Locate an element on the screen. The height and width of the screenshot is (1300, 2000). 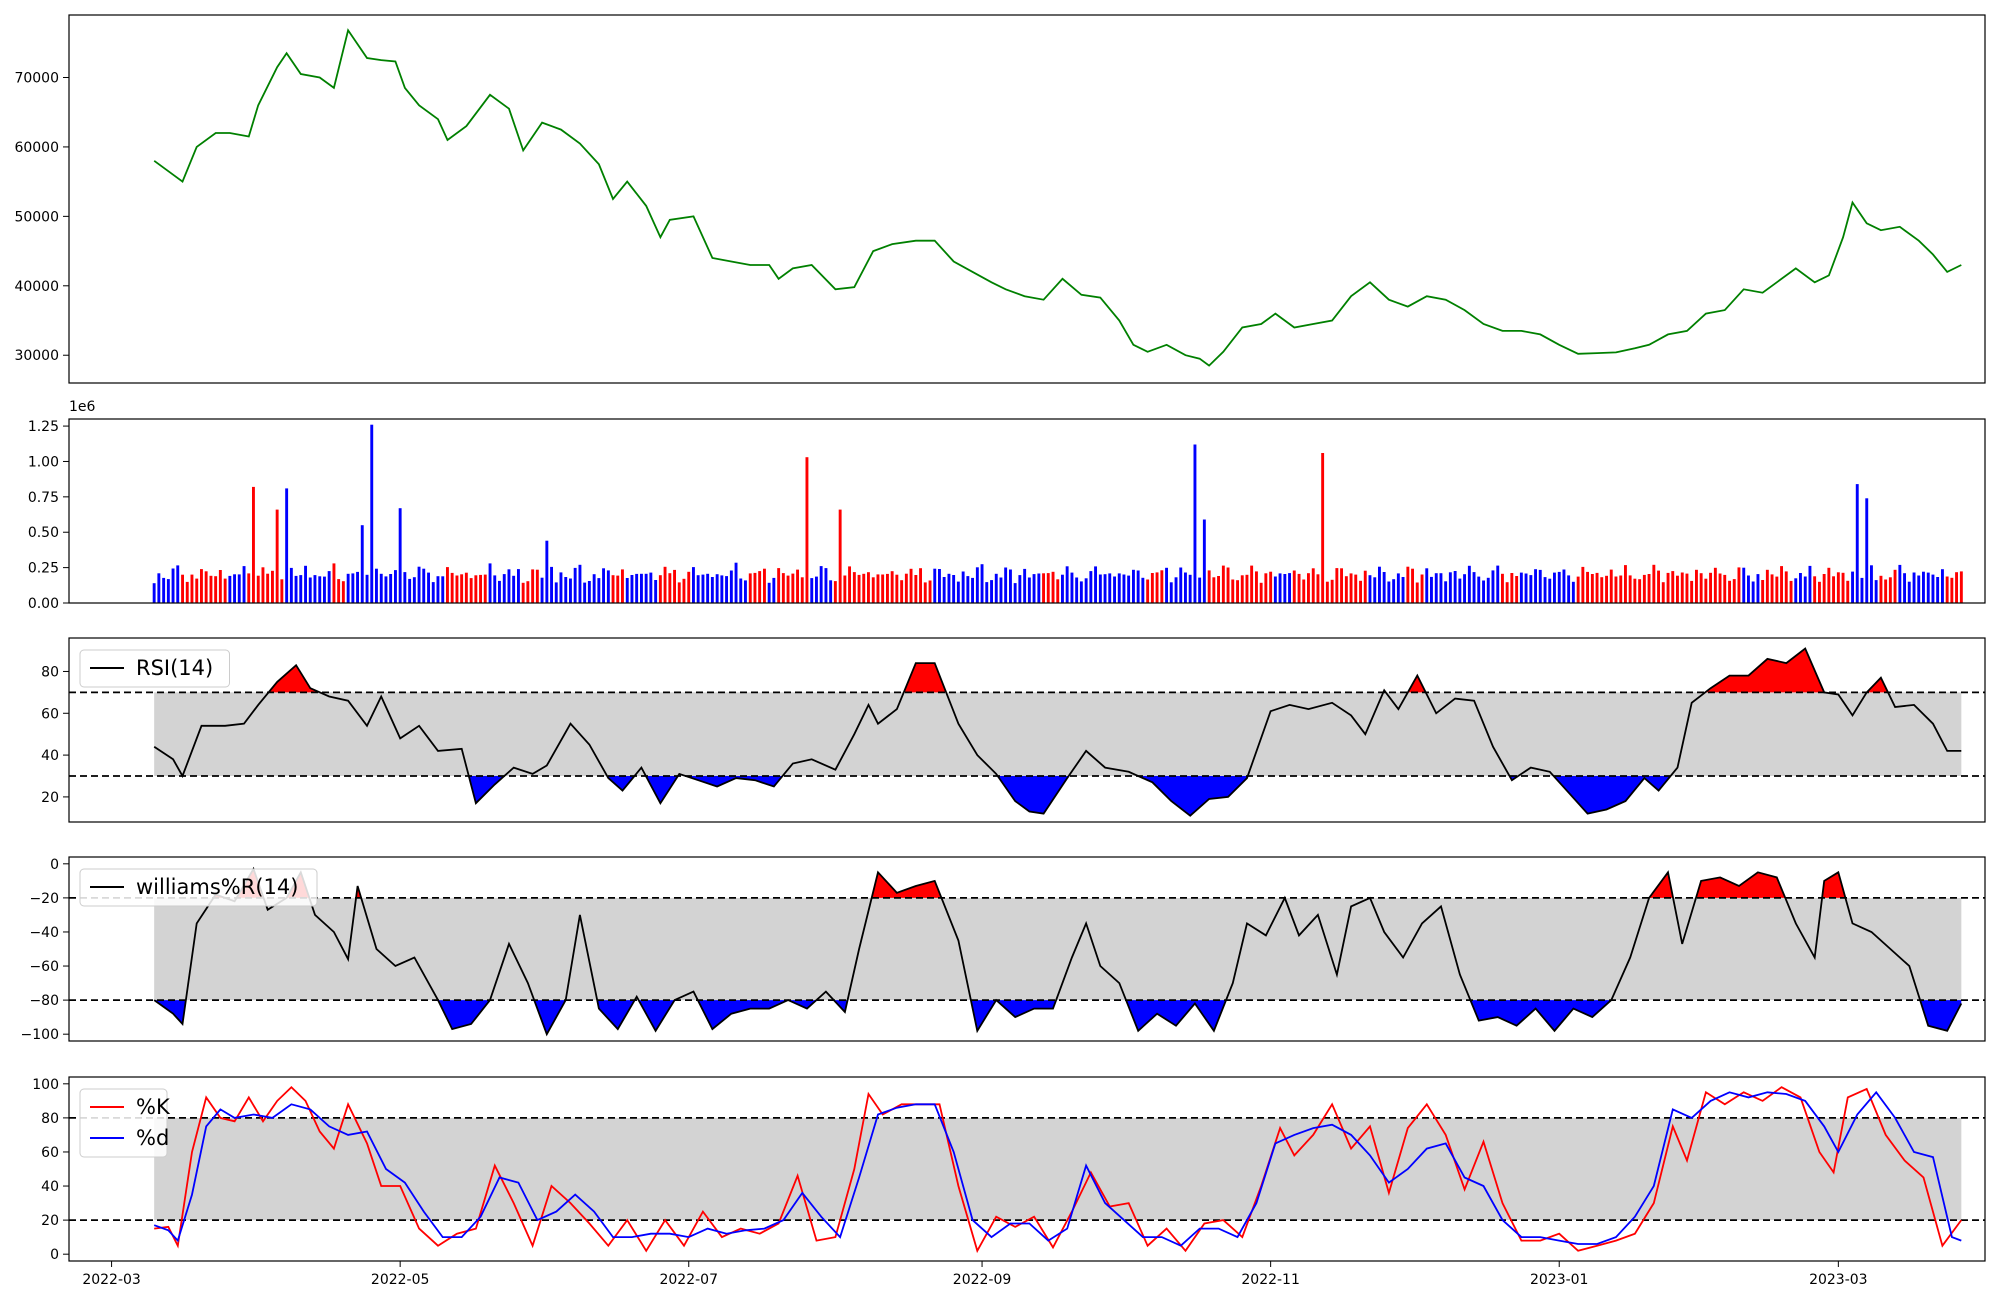
rsi-oversold-fill is located at coordinates (1612, 795).